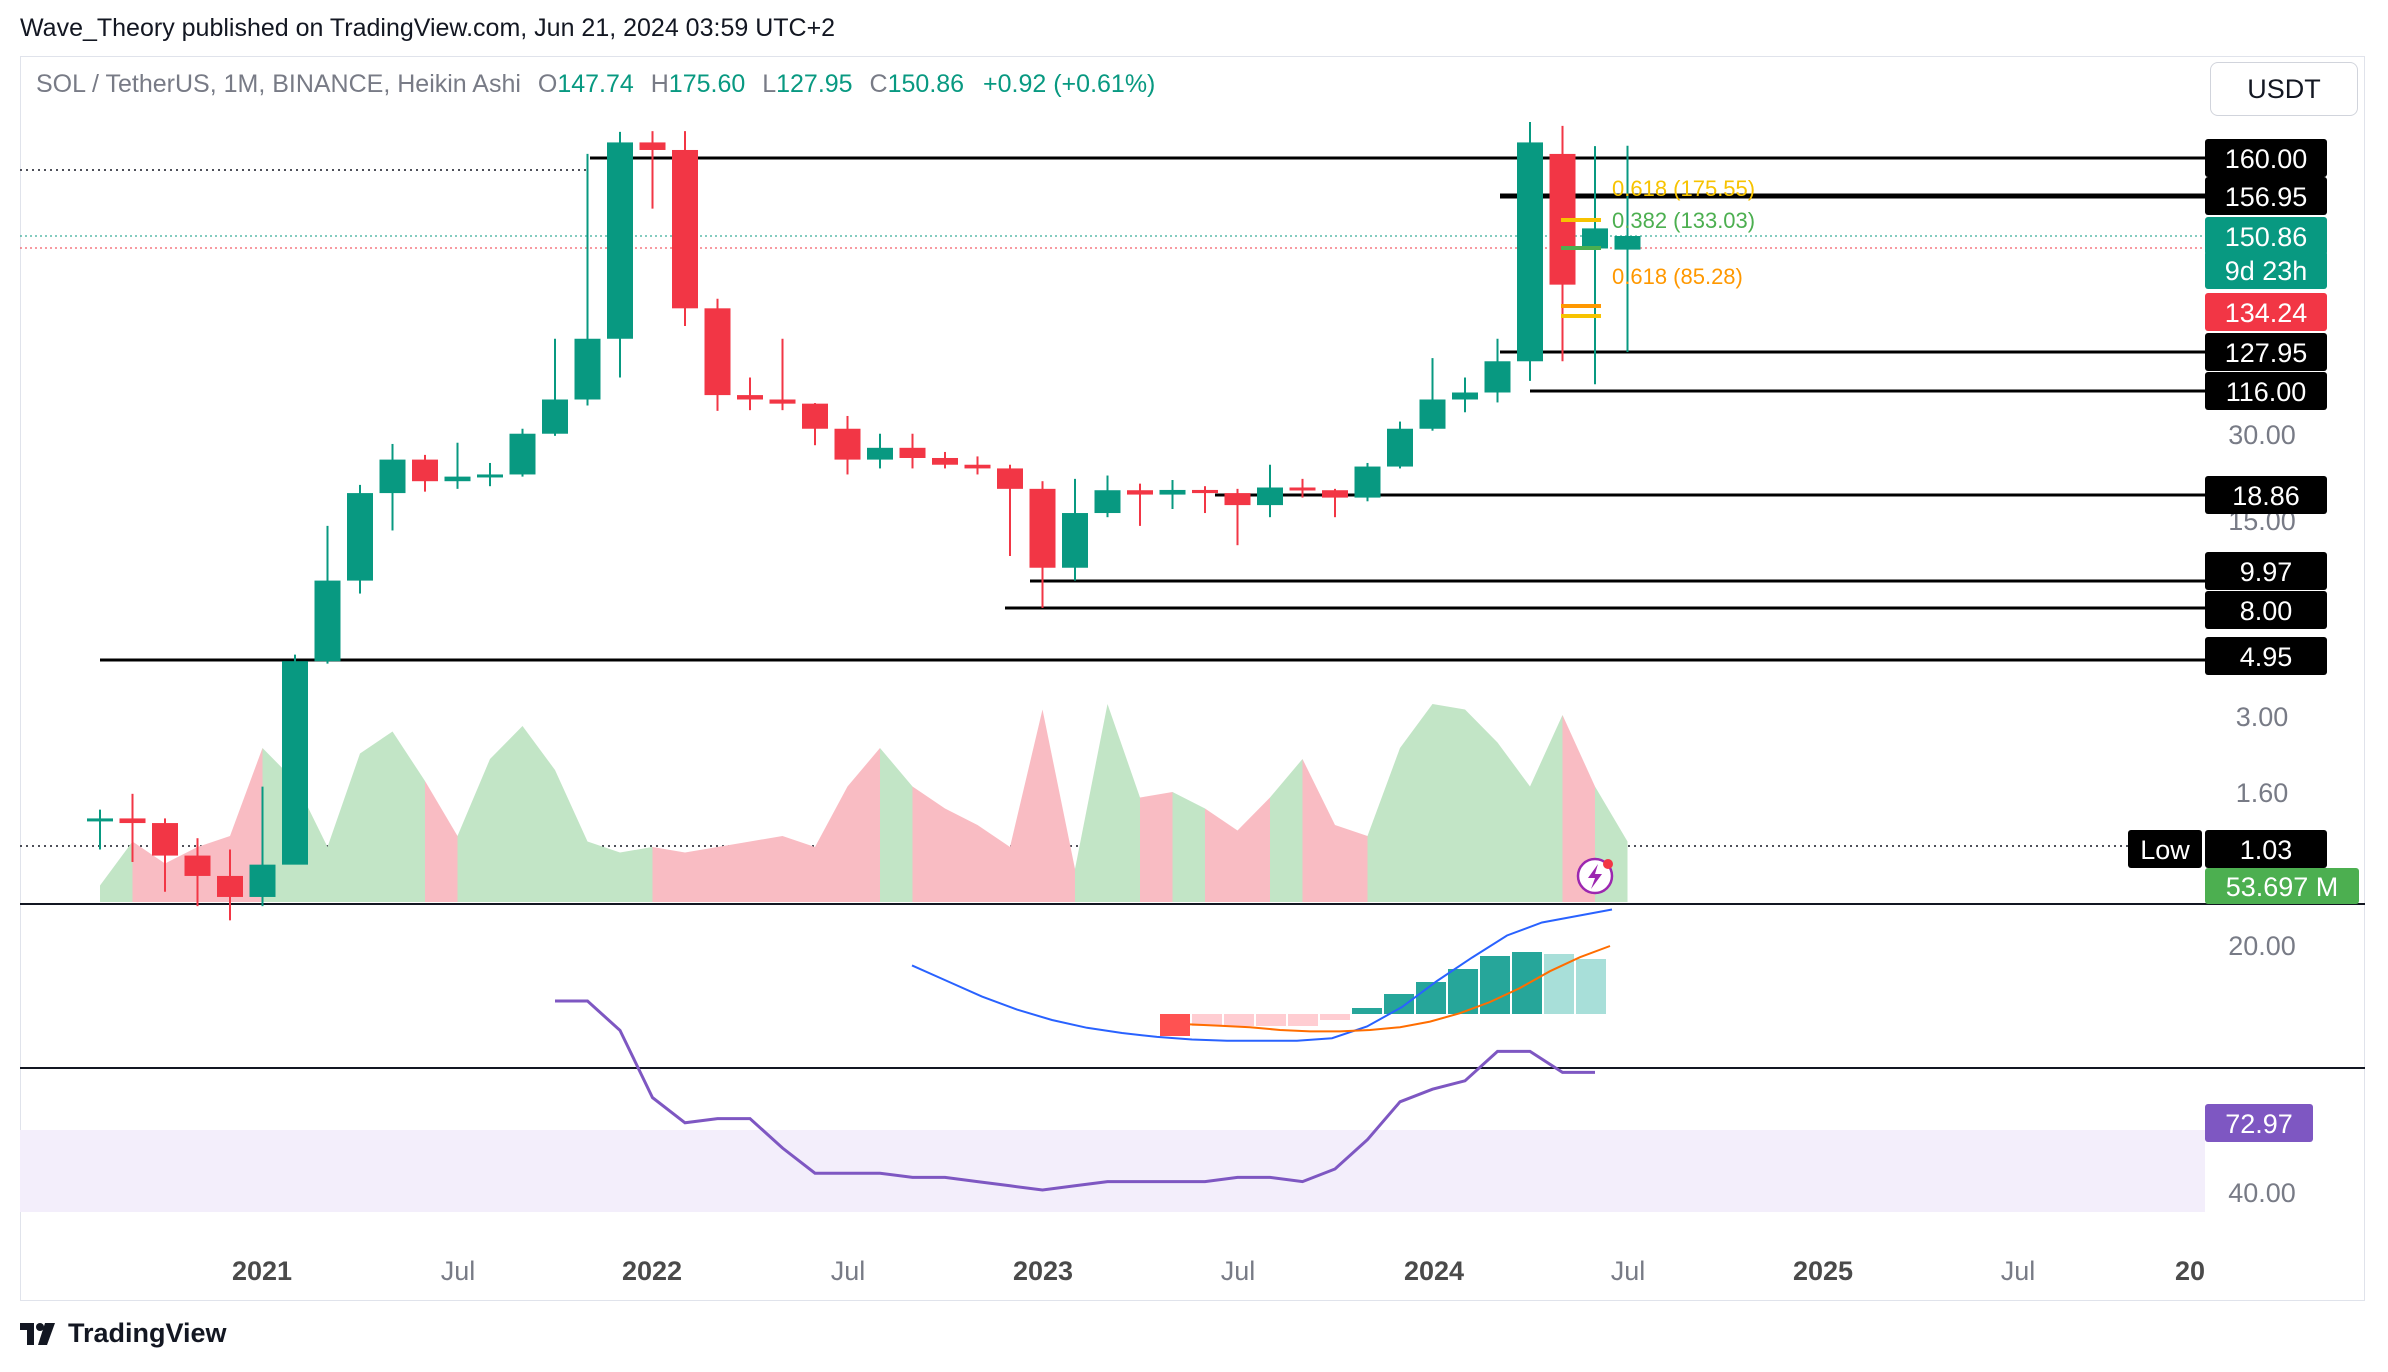  I want to click on price-tag-label: 116.00, so click(2266, 392).